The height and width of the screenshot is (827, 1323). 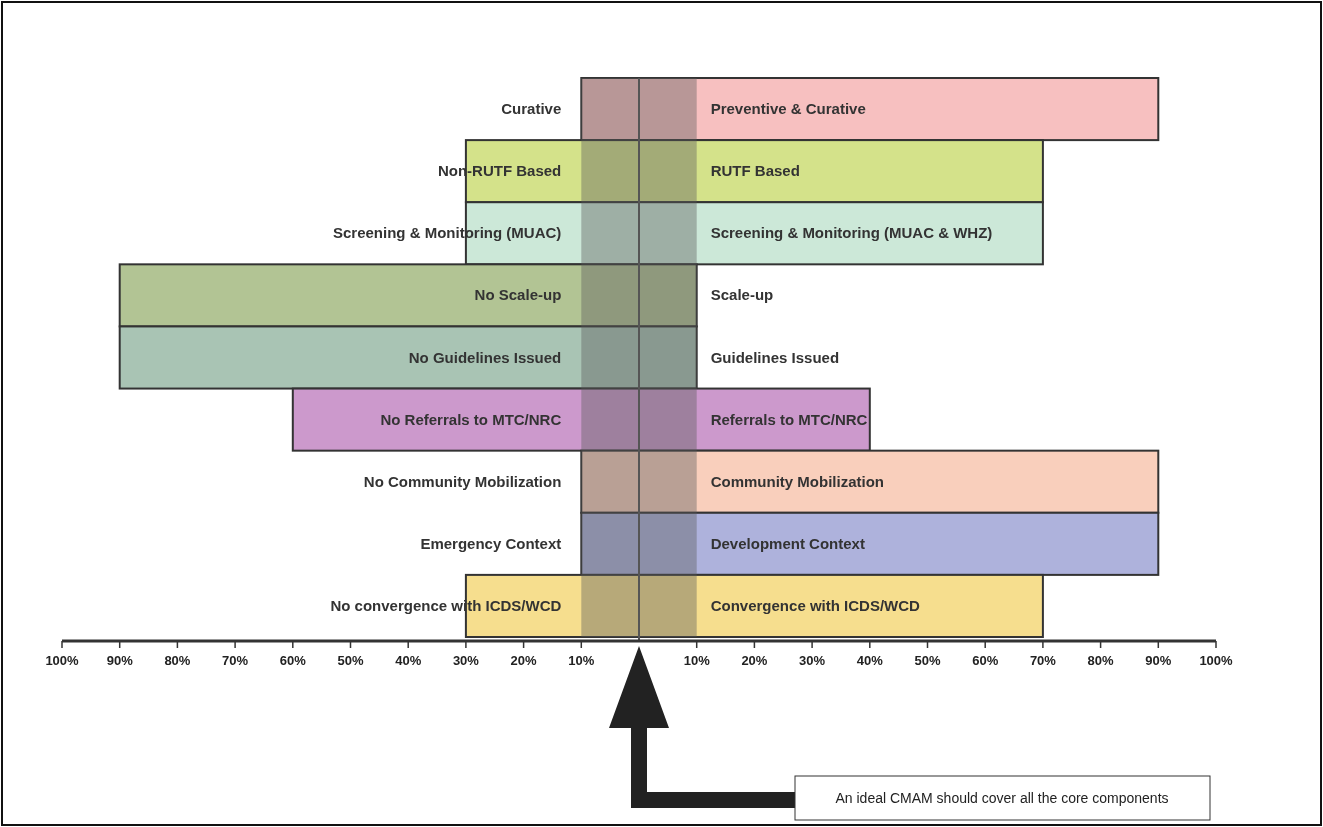 What do you see at coordinates (815, 605) in the screenshot?
I see `data-label: Convergence with ICDS/WCD` at bounding box center [815, 605].